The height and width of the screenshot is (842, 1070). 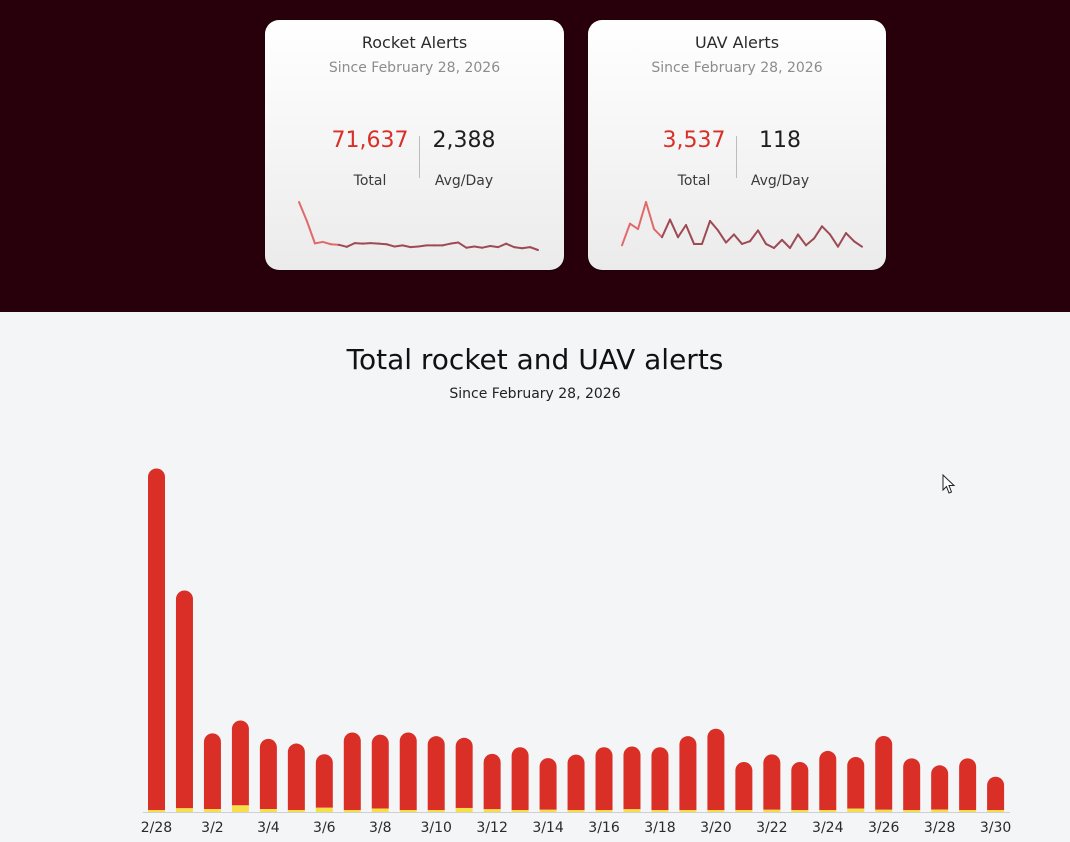 What do you see at coordinates (464, 181) in the screenshot?
I see `rocket-avg-label: Avg/Day` at bounding box center [464, 181].